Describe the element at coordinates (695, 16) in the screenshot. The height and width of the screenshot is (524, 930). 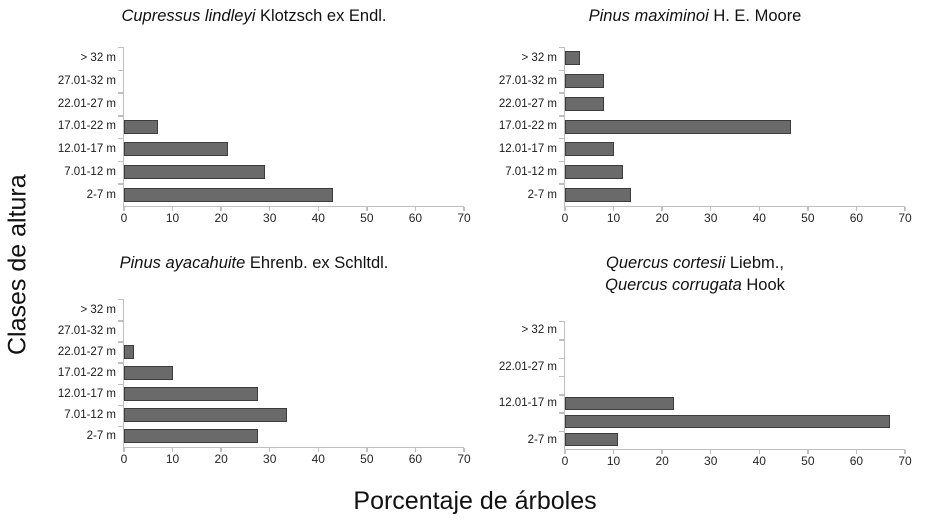
I see `panel-title-line: Pinus maximinoi H. E. Moore` at that location.